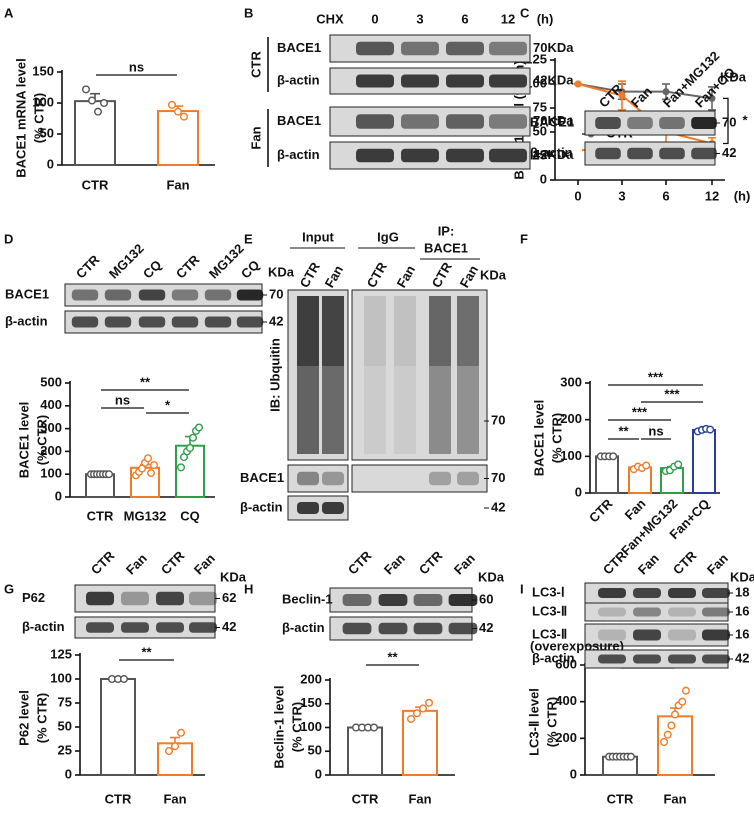  I want to click on row-label: LC3-Ⅰ, so click(548, 591).